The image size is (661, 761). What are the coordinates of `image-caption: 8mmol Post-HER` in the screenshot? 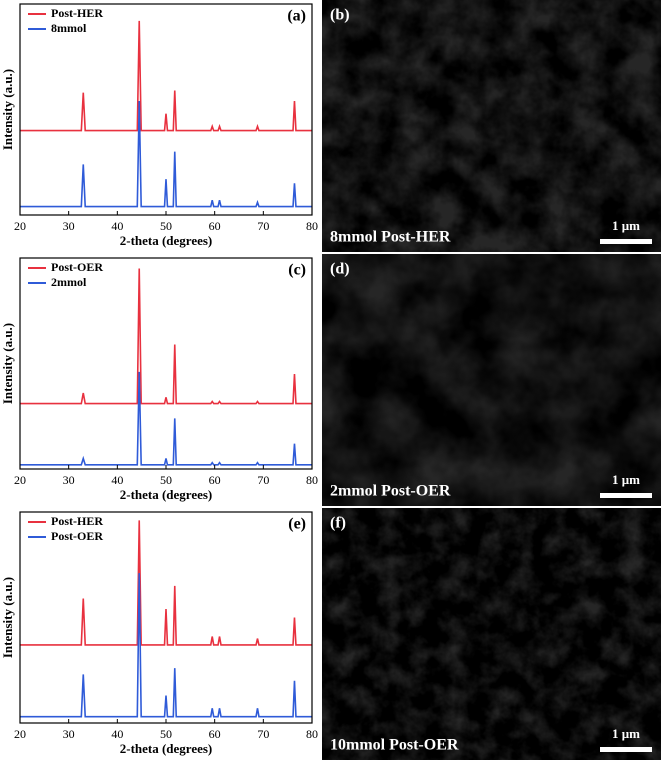 It's located at (390, 237).